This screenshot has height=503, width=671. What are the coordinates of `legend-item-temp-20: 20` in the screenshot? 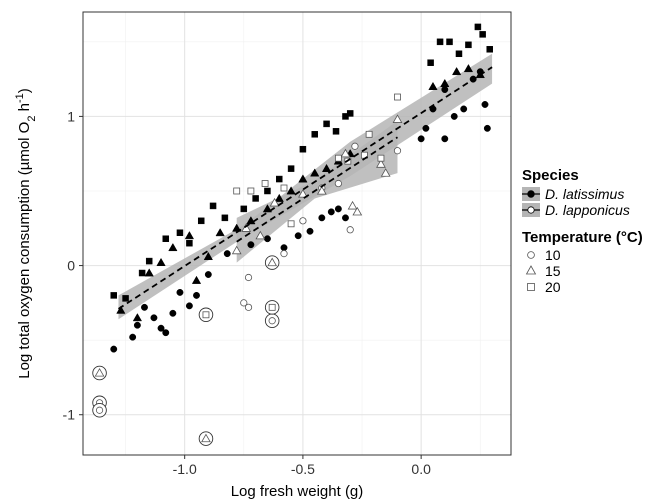 It's located at (544, 287).